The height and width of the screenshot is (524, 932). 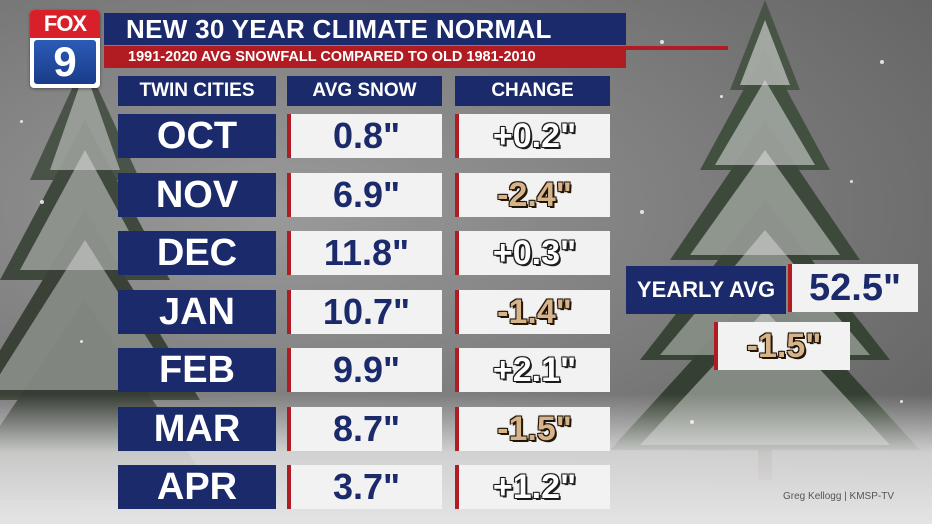 I want to click on row-avg-snow: 11.8", so click(x=364, y=253).